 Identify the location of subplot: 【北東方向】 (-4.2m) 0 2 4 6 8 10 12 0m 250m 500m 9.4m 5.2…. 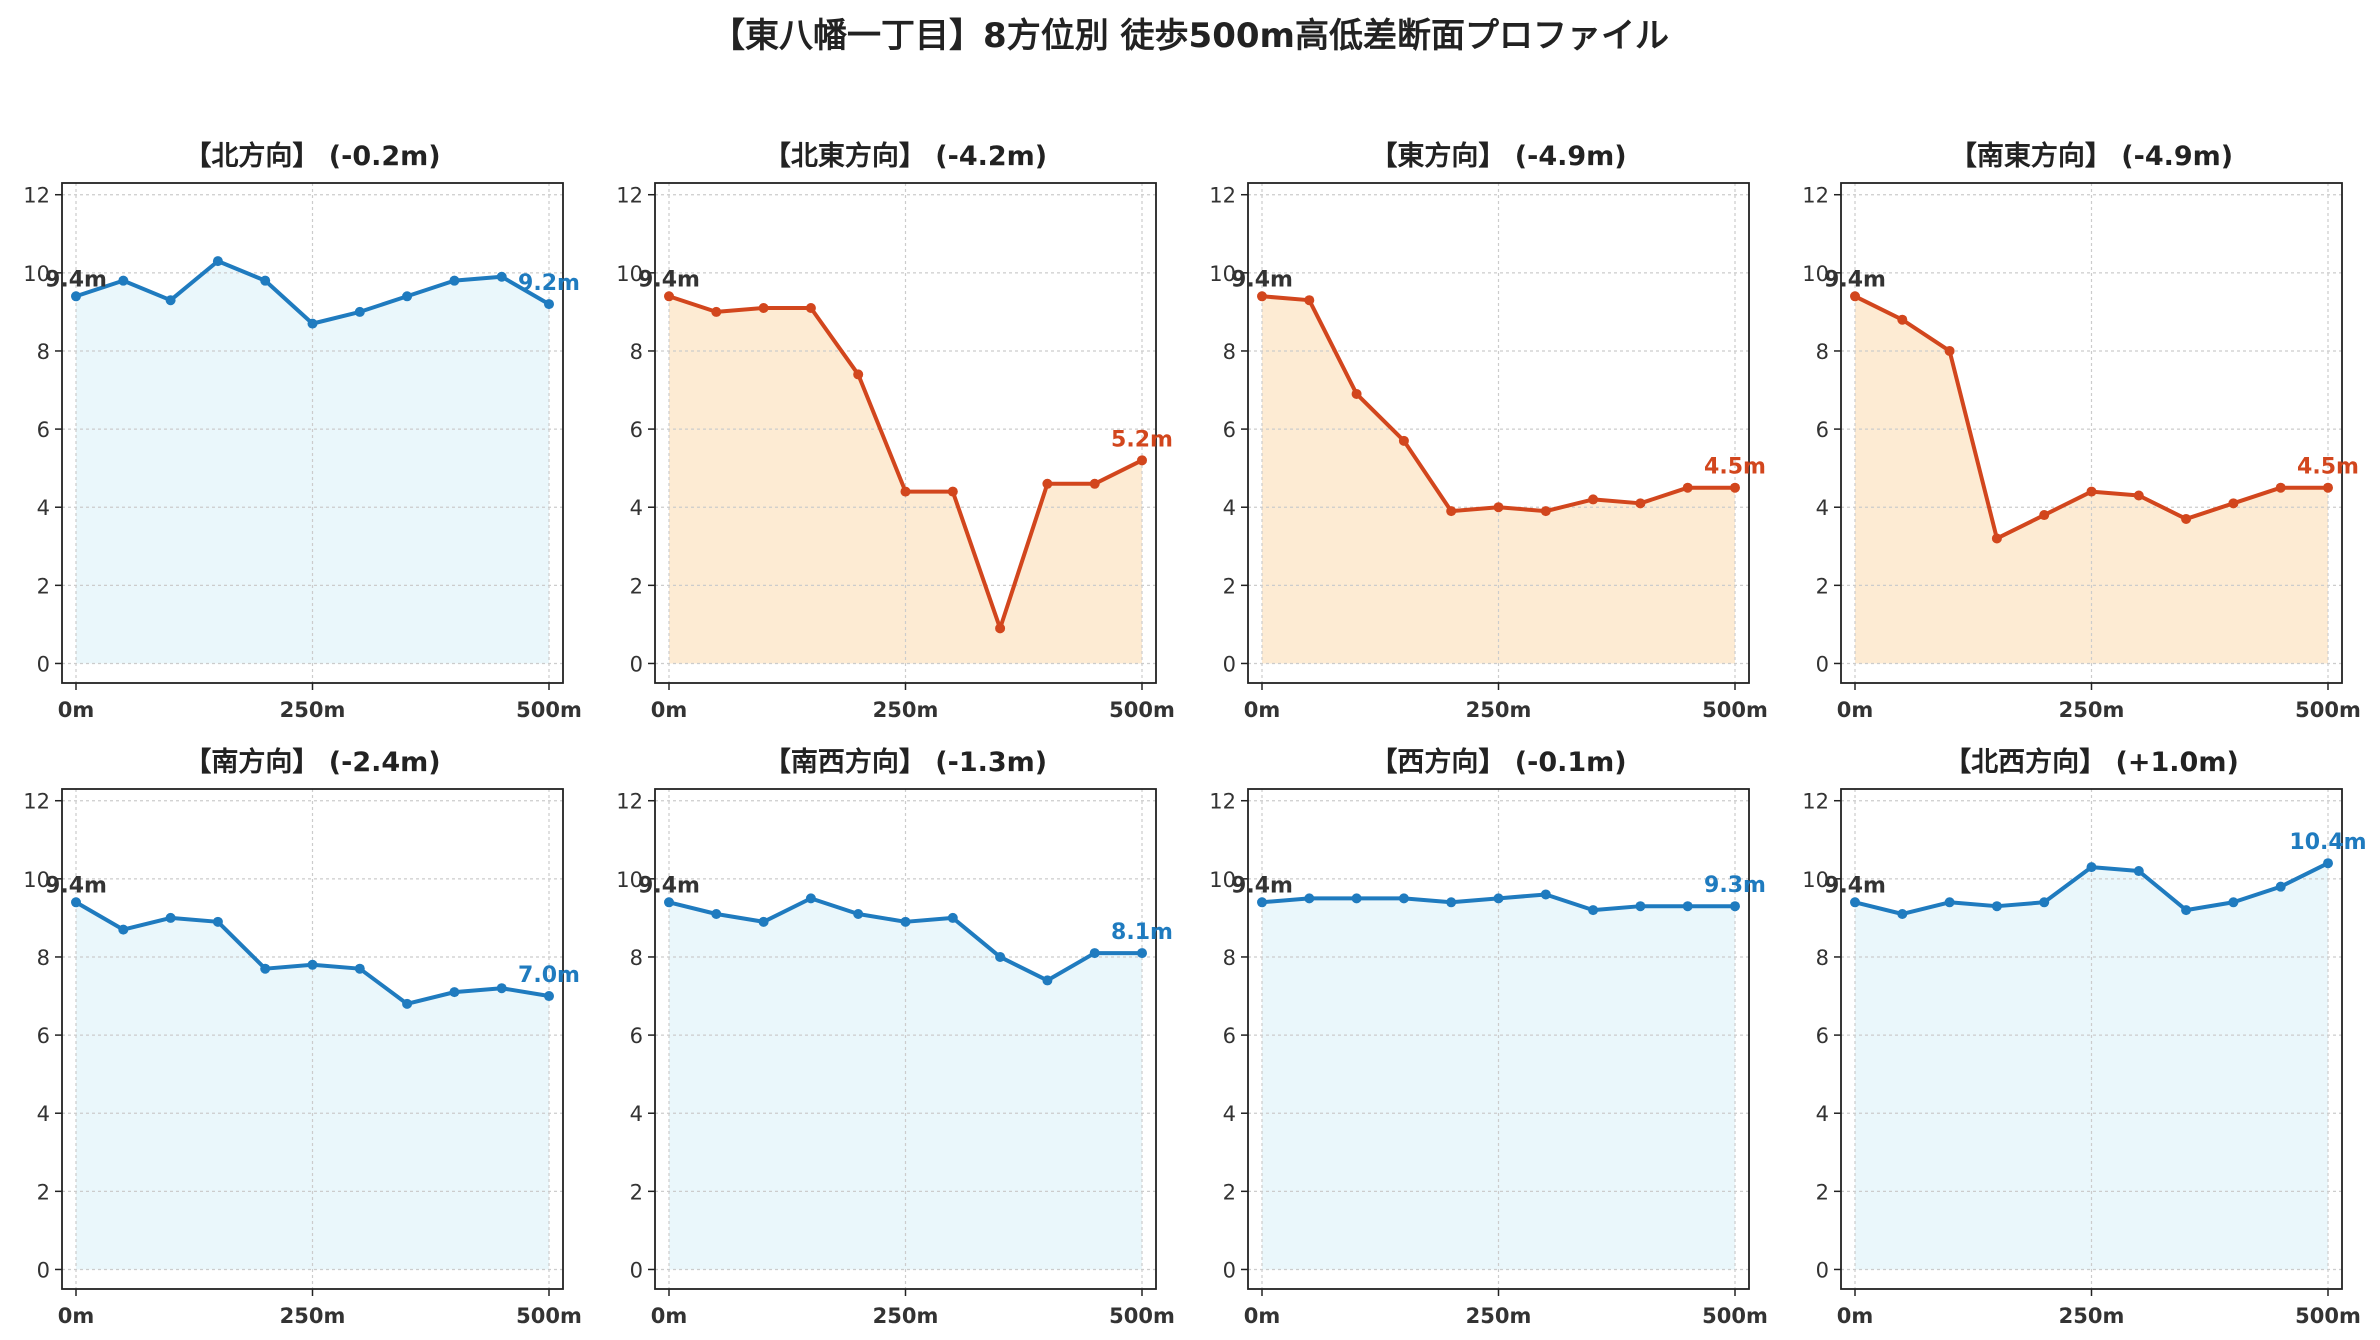
(895, 431).